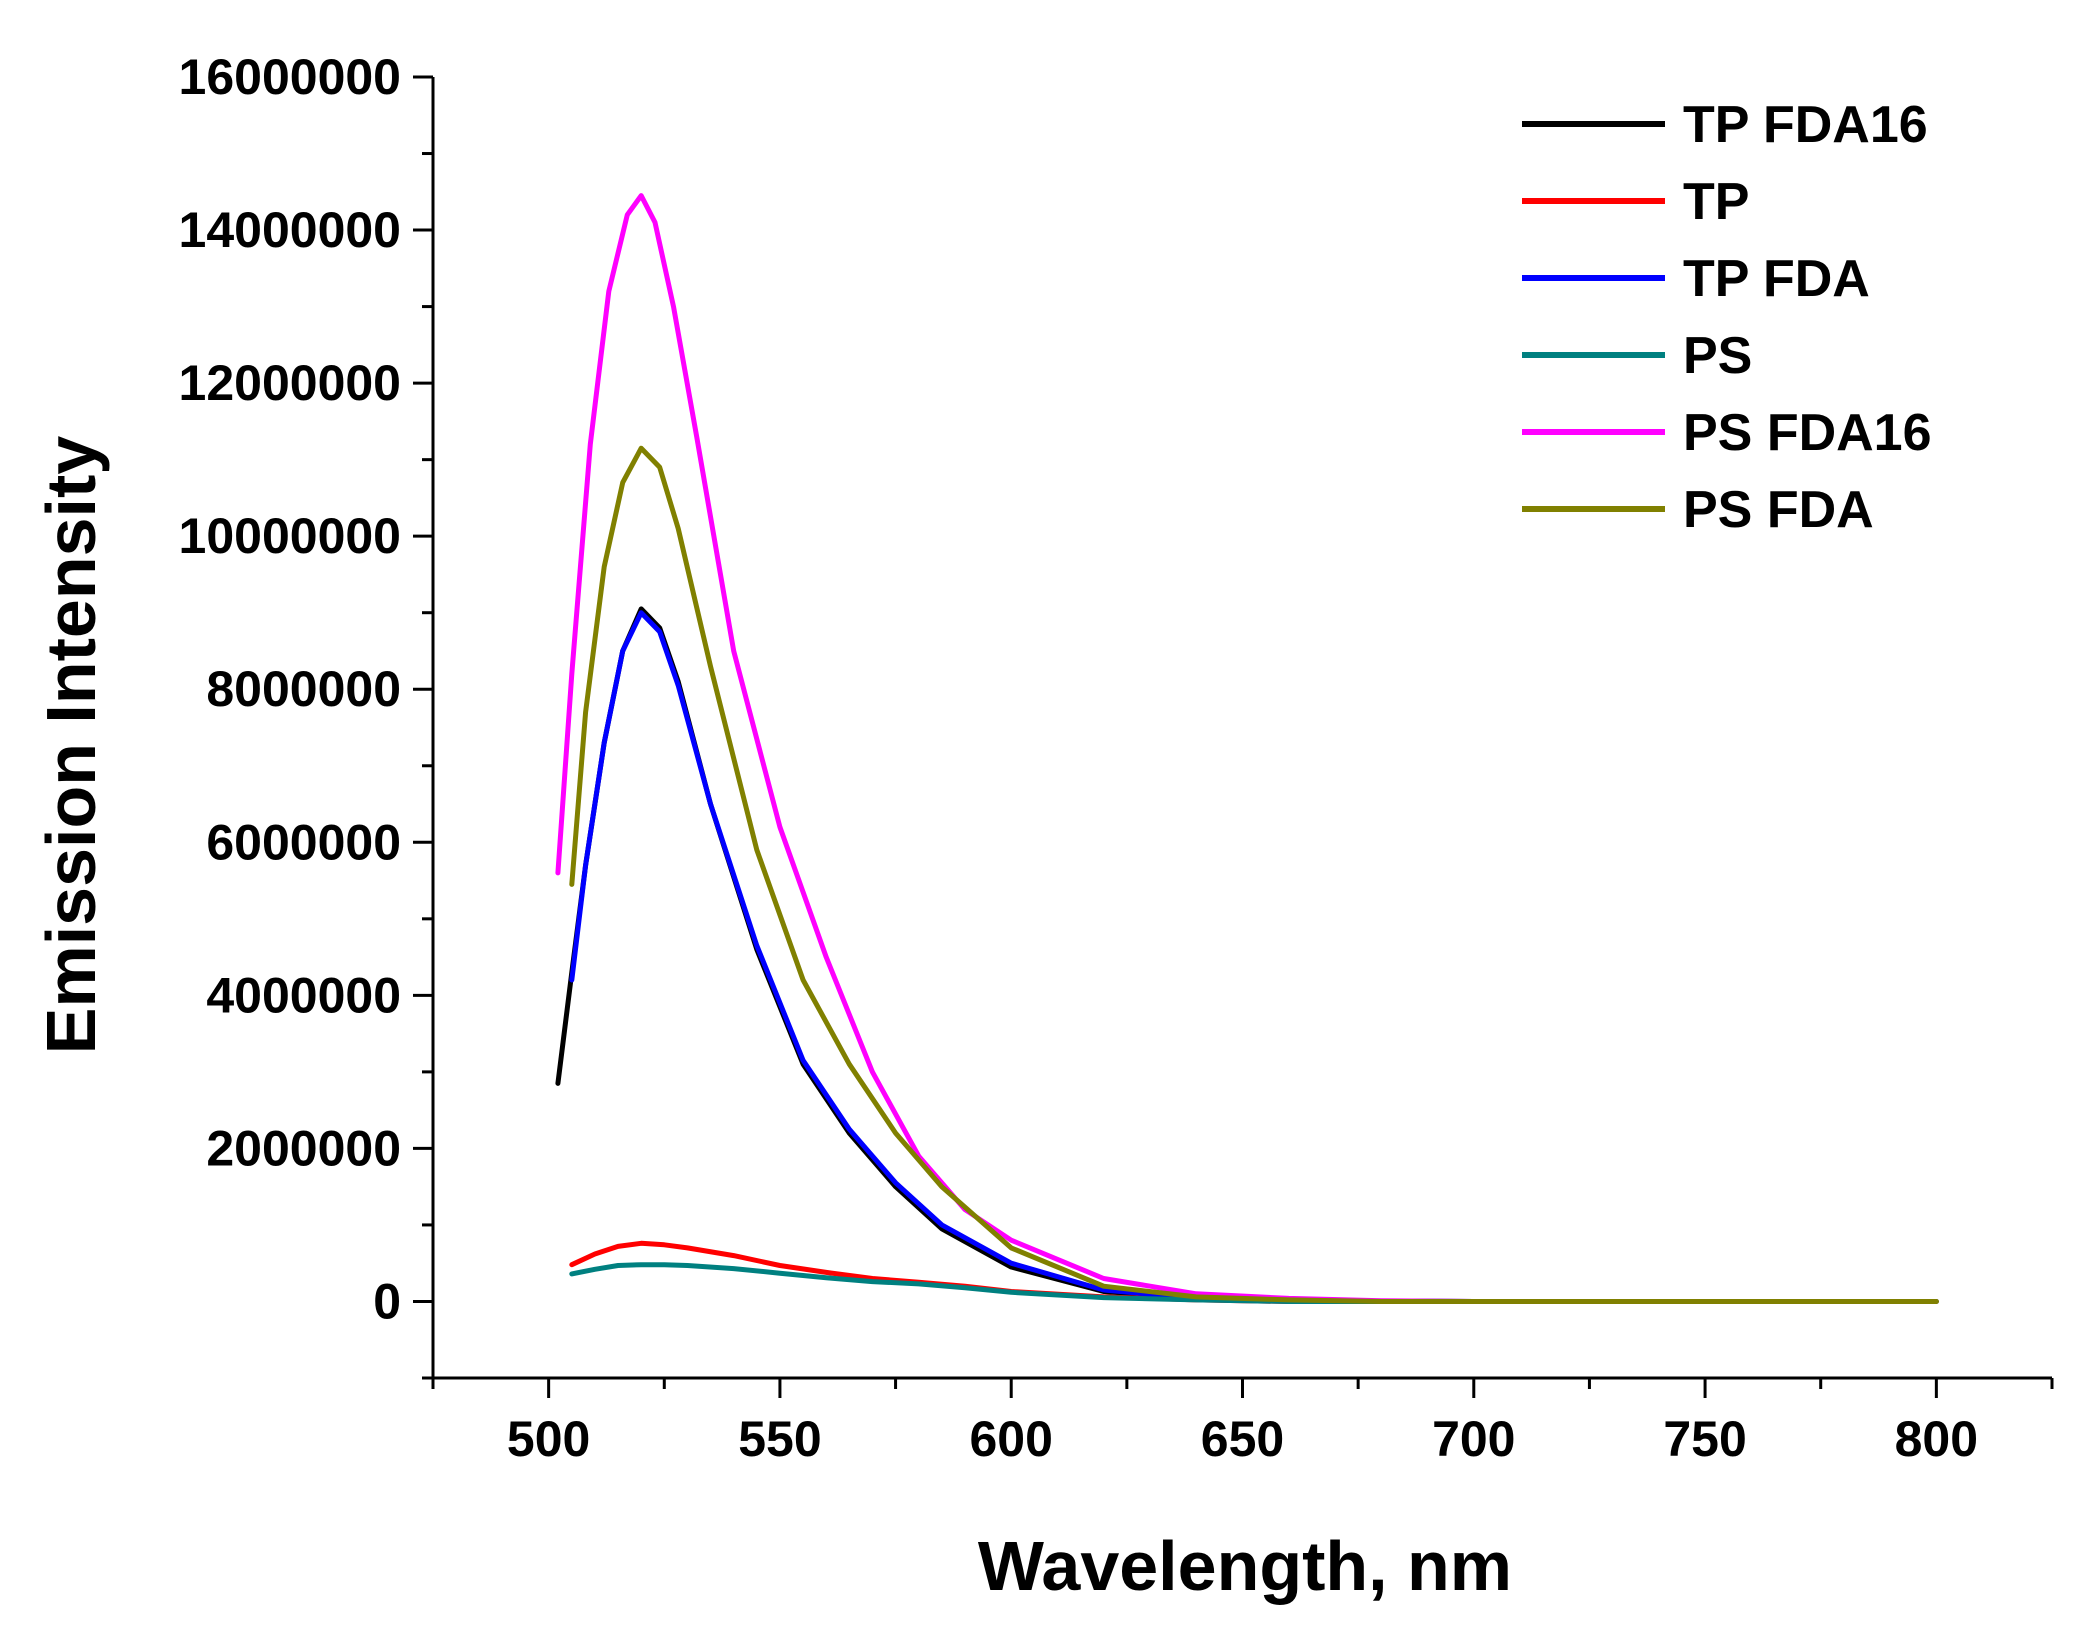 This screenshot has height=1642, width=2079. Describe the element at coordinates (303, 1148) in the screenshot. I see `y-tick-label: 2000000` at that location.